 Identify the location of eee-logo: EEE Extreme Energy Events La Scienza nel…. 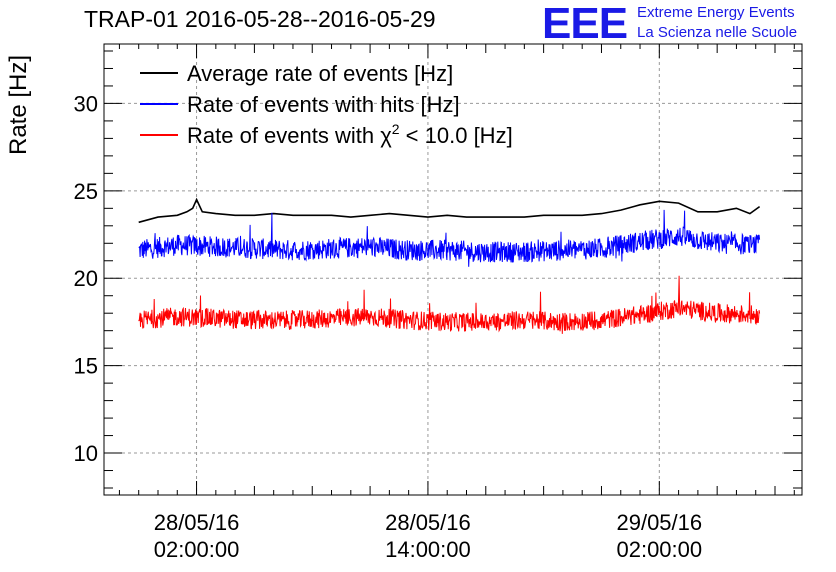
(687, 24).